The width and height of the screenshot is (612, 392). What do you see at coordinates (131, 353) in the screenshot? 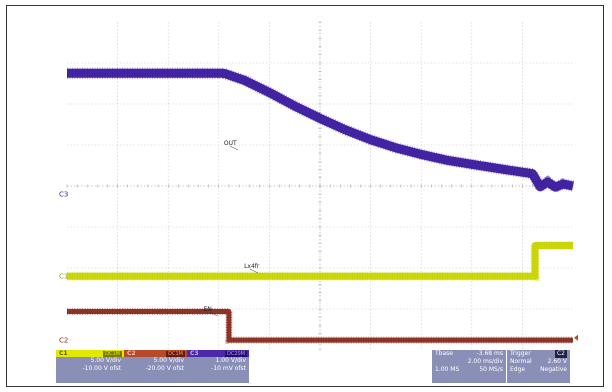
I see `channel-c2-name: C2` at bounding box center [131, 353].